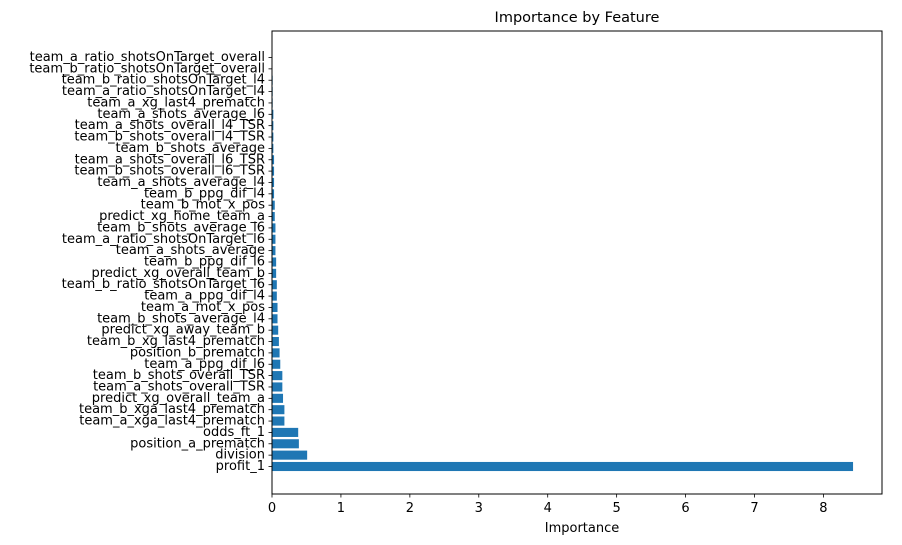 Image resolution: width=902 pixels, height=545 pixels. Describe the element at coordinates (190, 148) in the screenshot. I see `y-tick-label: team_b_shots_average` at that location.